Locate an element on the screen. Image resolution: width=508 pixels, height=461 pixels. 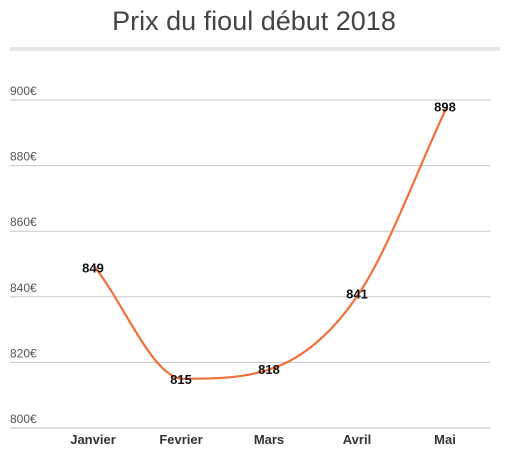
y-tick-label: 860€ is located at coordinates (23, 222).